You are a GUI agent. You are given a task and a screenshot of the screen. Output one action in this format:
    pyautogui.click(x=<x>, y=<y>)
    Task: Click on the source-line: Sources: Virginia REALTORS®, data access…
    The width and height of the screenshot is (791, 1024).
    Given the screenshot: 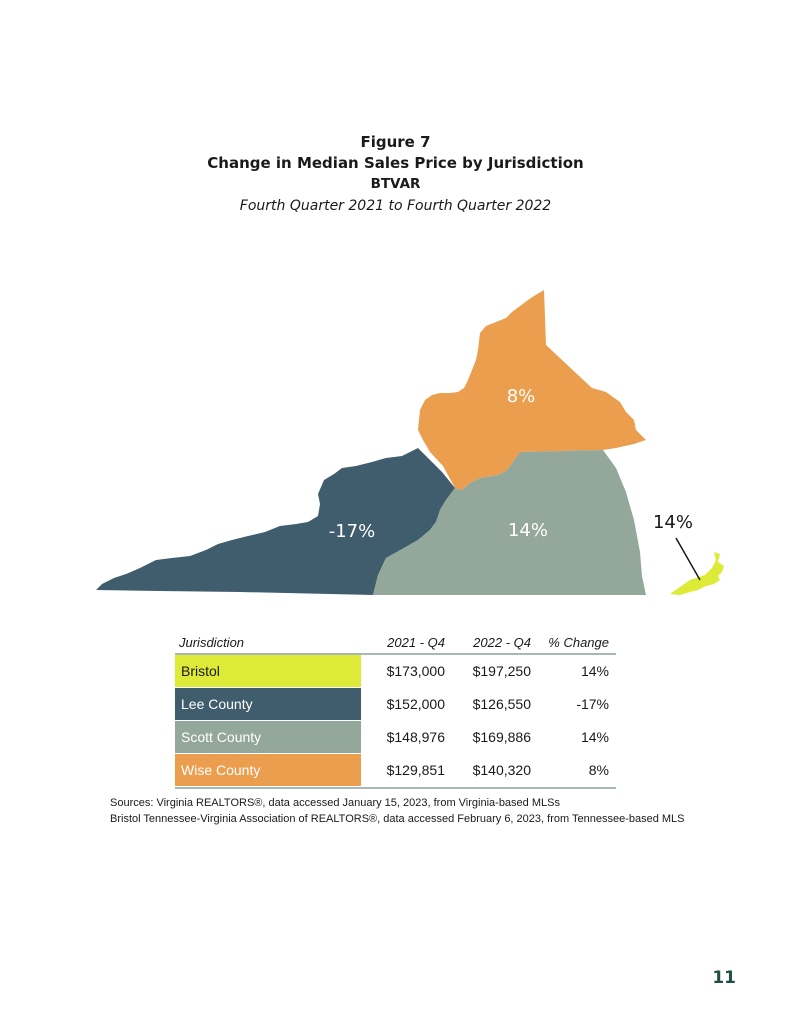 What is the action you would take?
    pyautogui.click(x=335, y=803)
    